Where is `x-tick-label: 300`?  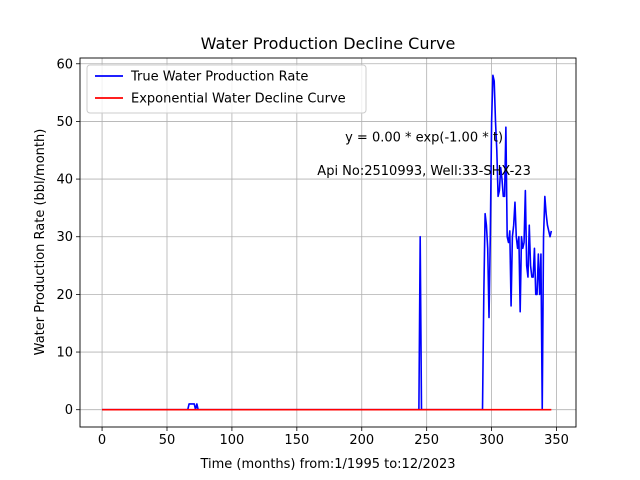
x-tick-label: 300 is located at coordinates (491, 440).